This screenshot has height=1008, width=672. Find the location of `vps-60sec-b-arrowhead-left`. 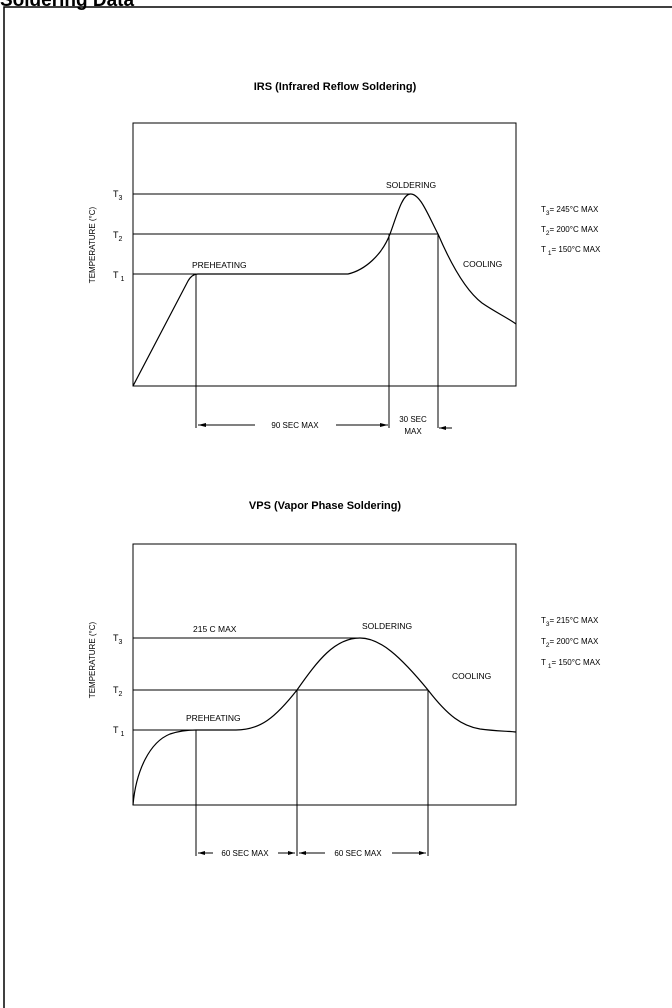

vps-60sec-b-arrowhead-left is located at coordinates (302, 853).